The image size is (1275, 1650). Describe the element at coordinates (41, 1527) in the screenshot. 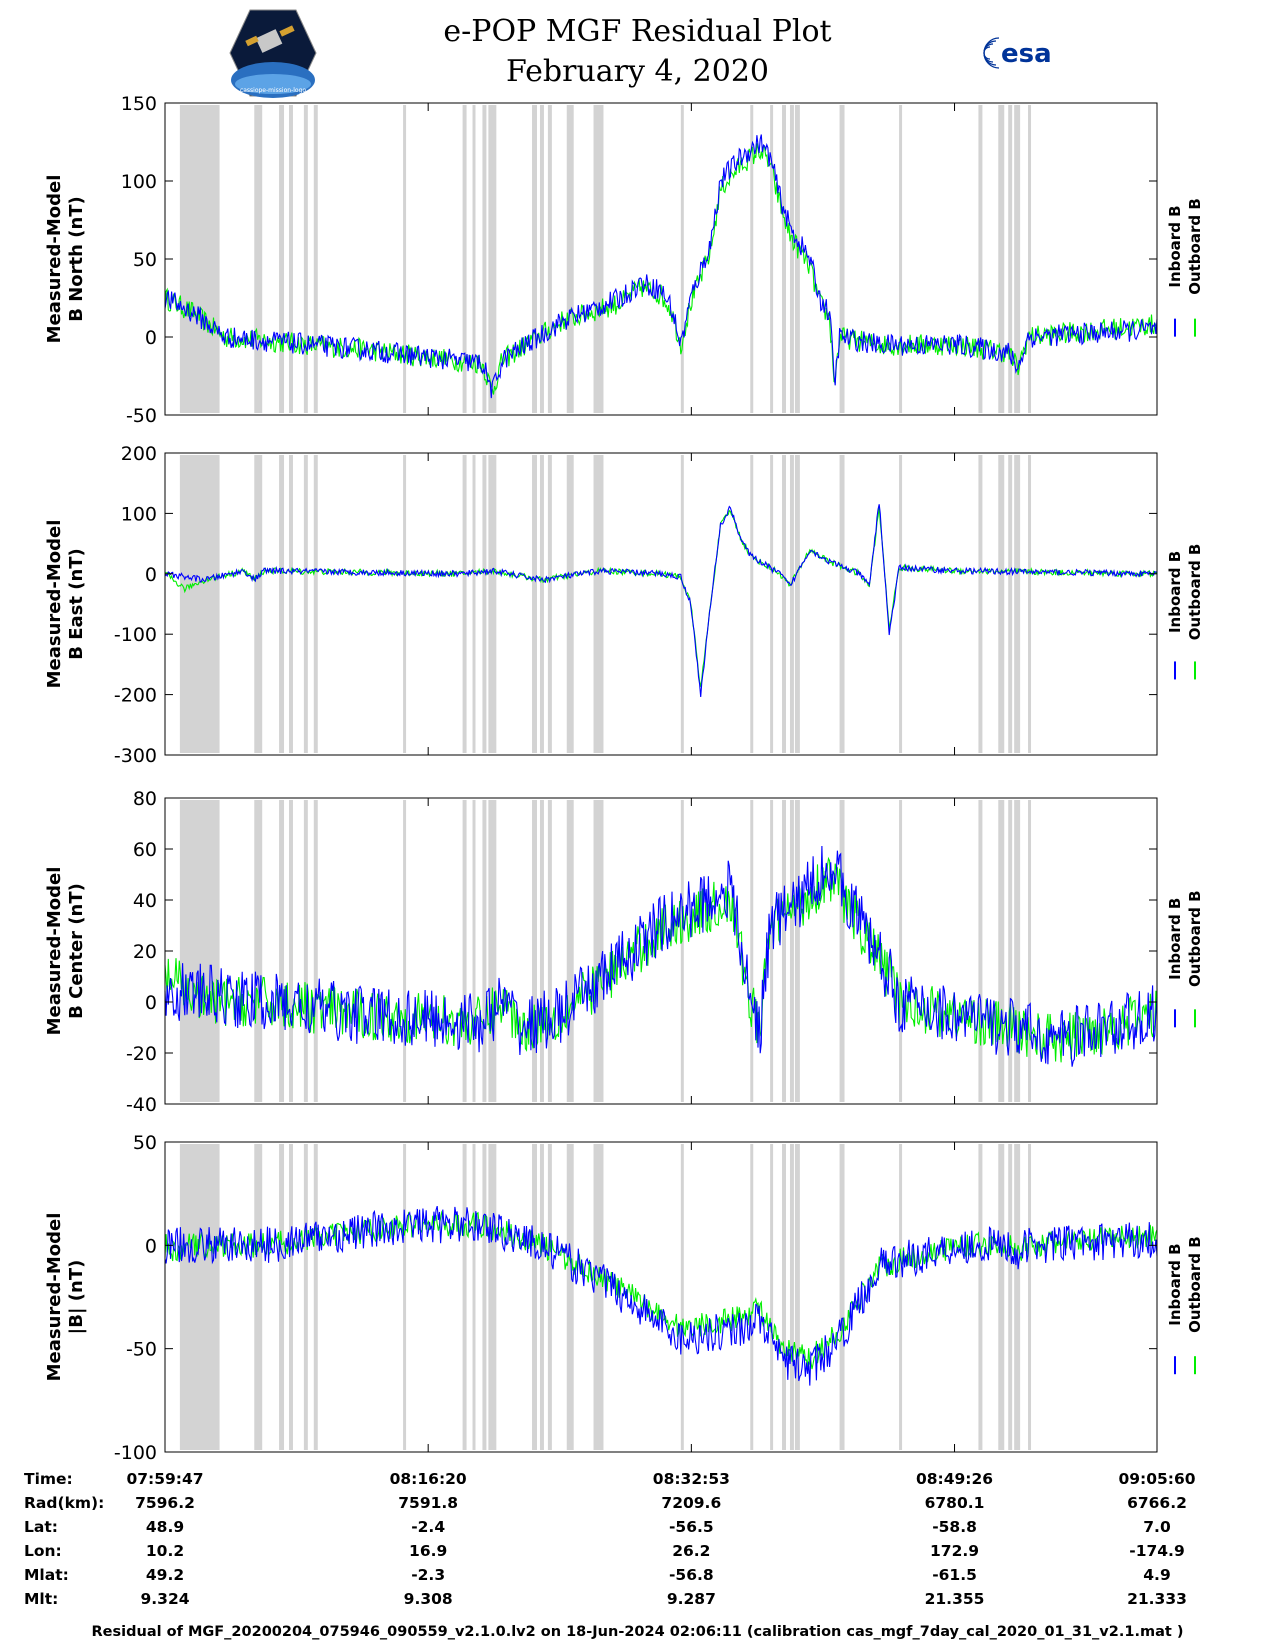

I see `ephemeris-label-lat: Lat:` at that location.